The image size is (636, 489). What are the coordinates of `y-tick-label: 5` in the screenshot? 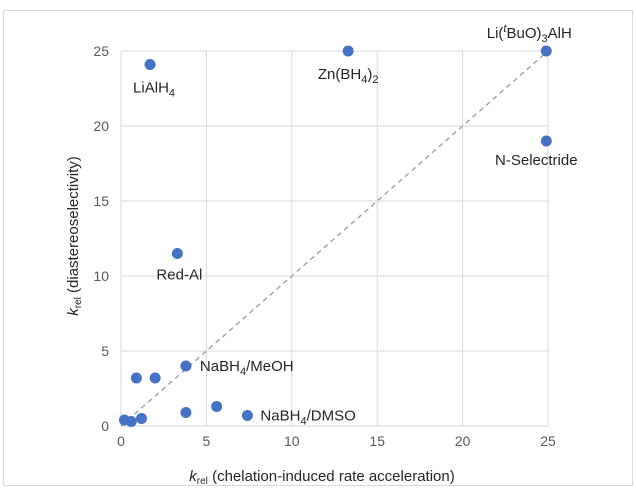 It's located at (105, 351).